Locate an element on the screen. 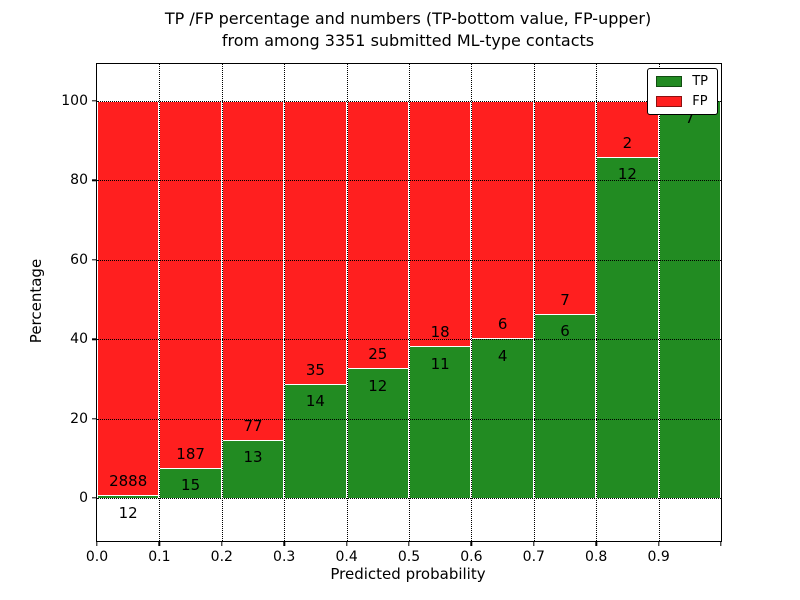 This screenshot has width=800, height=600. fp-count-label: 2 is located at coordinates (627, 142).